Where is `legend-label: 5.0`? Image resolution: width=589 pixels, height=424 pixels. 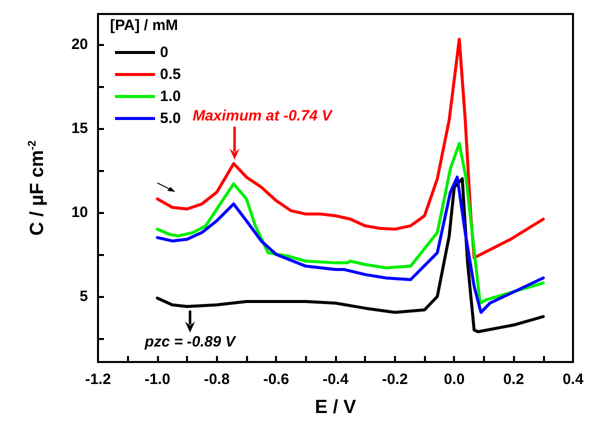
legend-label: 5.0 is located at coordinates (170, 118).